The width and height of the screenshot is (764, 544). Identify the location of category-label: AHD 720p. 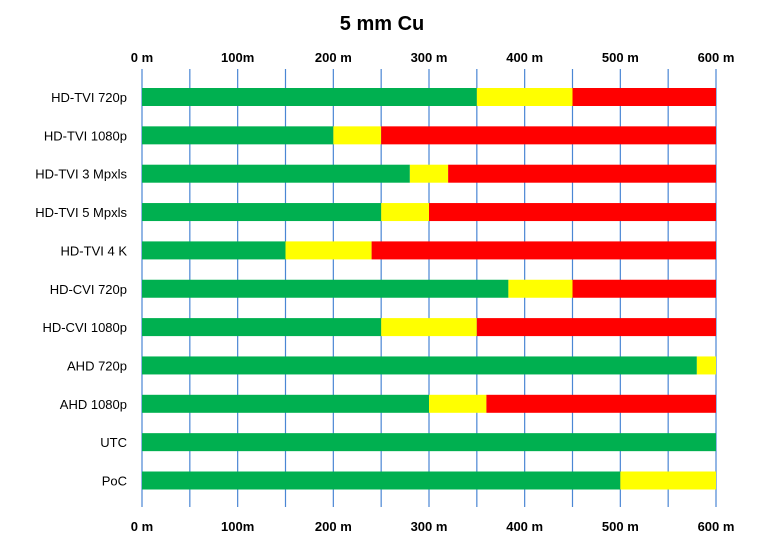
(97, 365).